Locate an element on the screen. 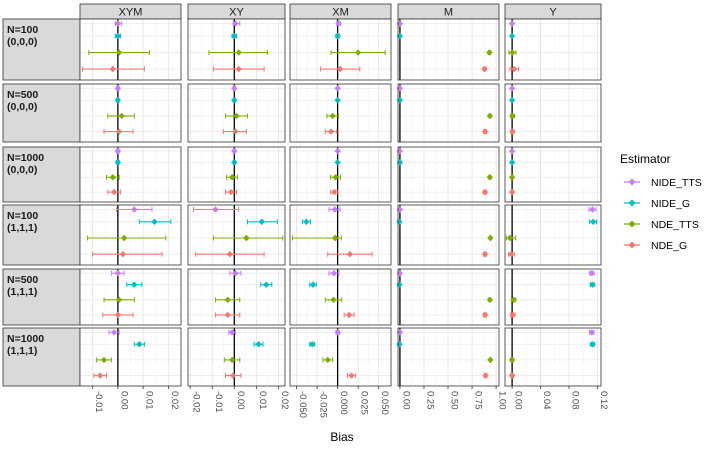 This screenshot has height=450, width=720. row-label: N=100 is located at coordinates (22, 216).